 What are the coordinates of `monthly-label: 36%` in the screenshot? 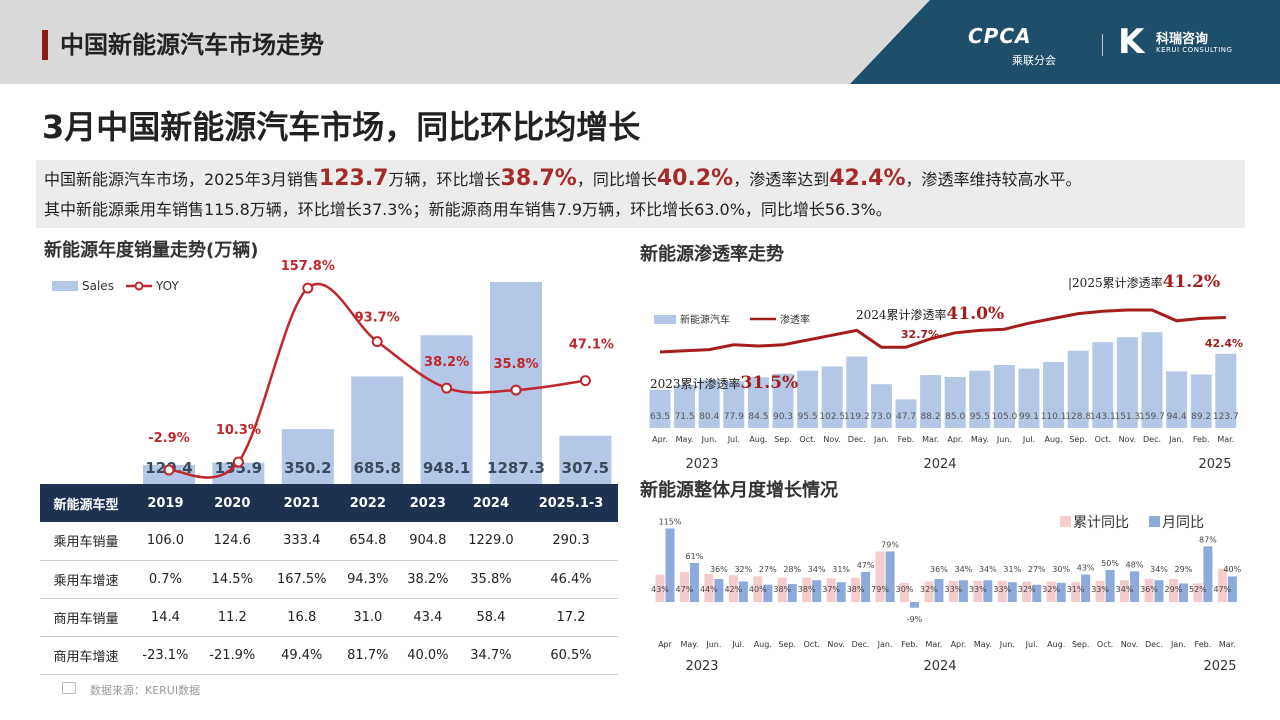 It's located at (939, 569).